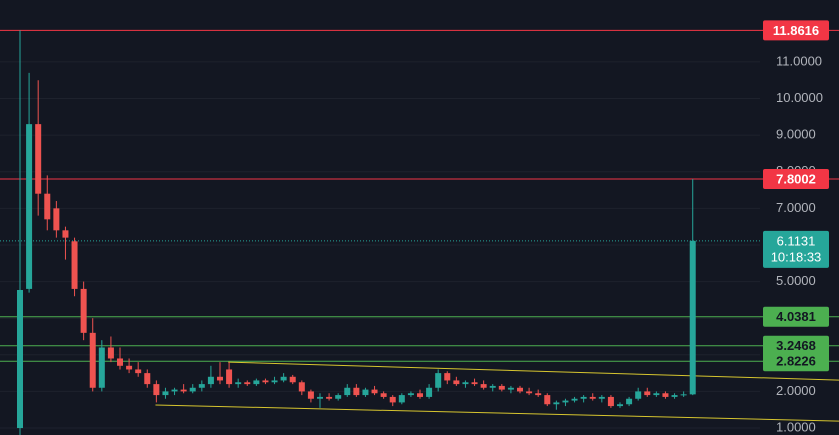  I want to click on current-price-label-bg, so click(796, 249).